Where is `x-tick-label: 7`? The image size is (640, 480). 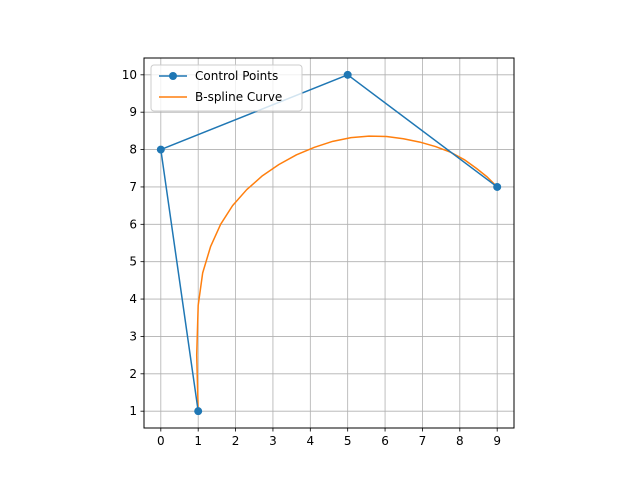
x-tick-label: 7 is located at coordinates (423, 441).